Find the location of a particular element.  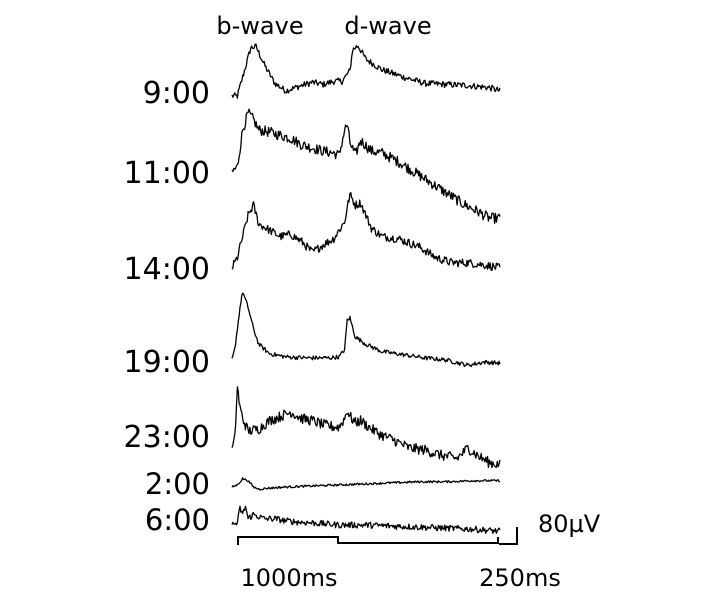

time-of-day-label: 9:00 is located at coordinates (176, 93).